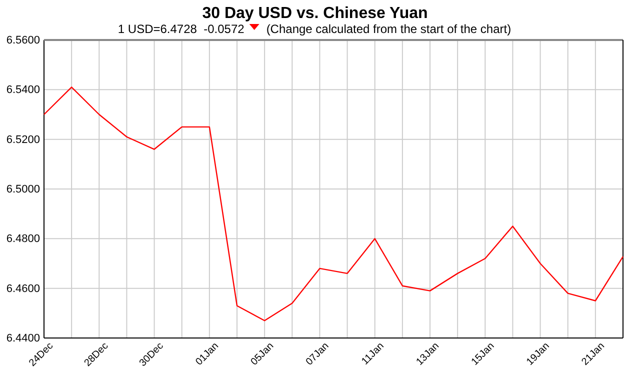  I want to click on y-tick-label: 6.4800, so click(23, 239).